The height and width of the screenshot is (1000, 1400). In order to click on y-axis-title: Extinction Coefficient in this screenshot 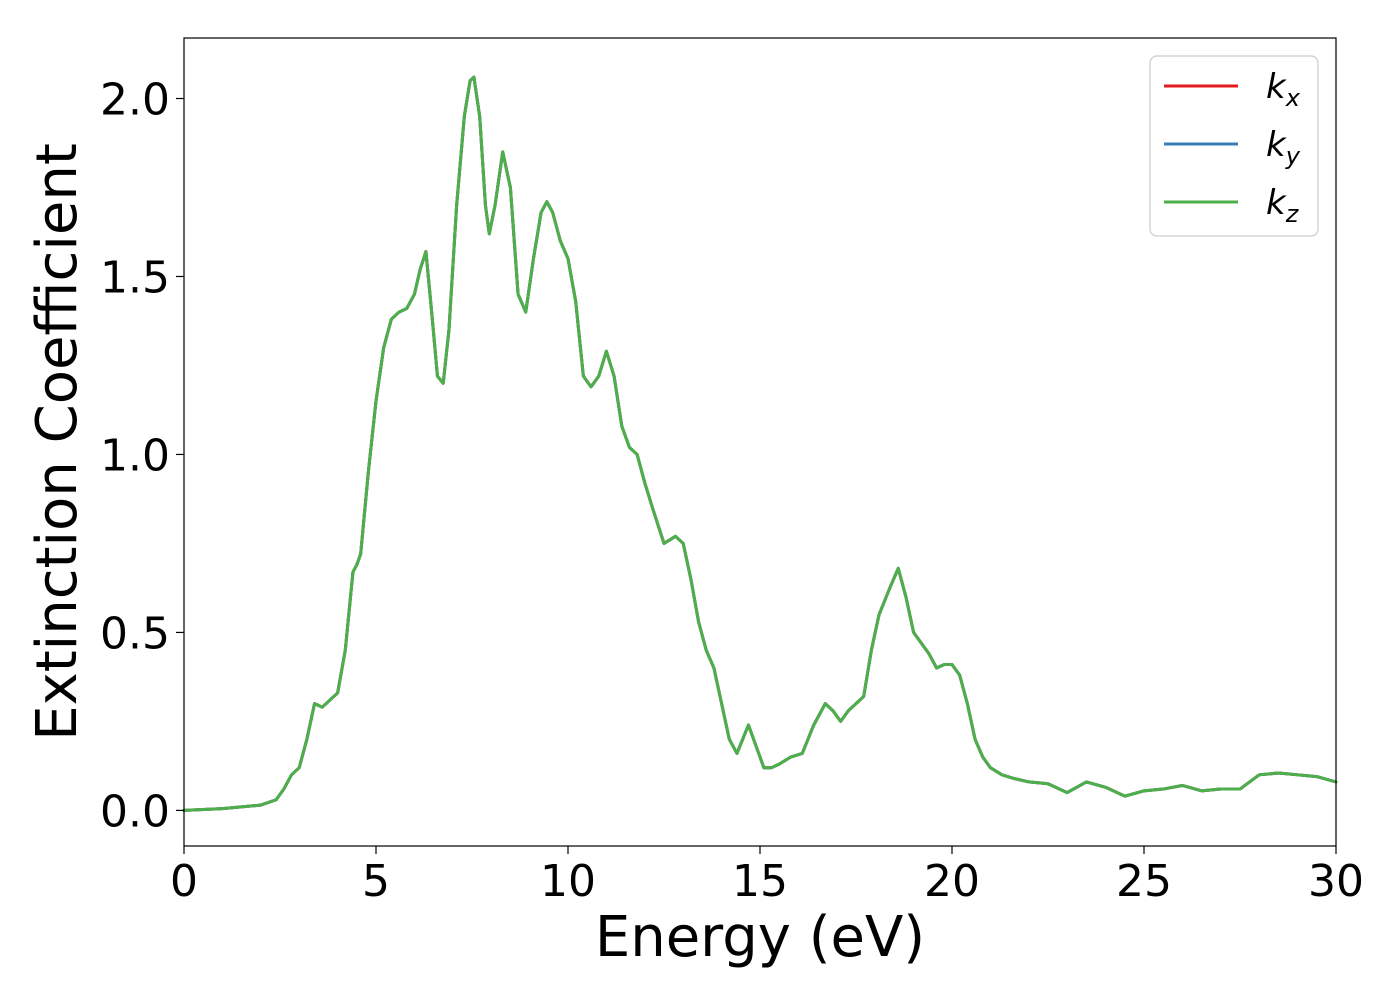, I will do `click(57, 442)`.